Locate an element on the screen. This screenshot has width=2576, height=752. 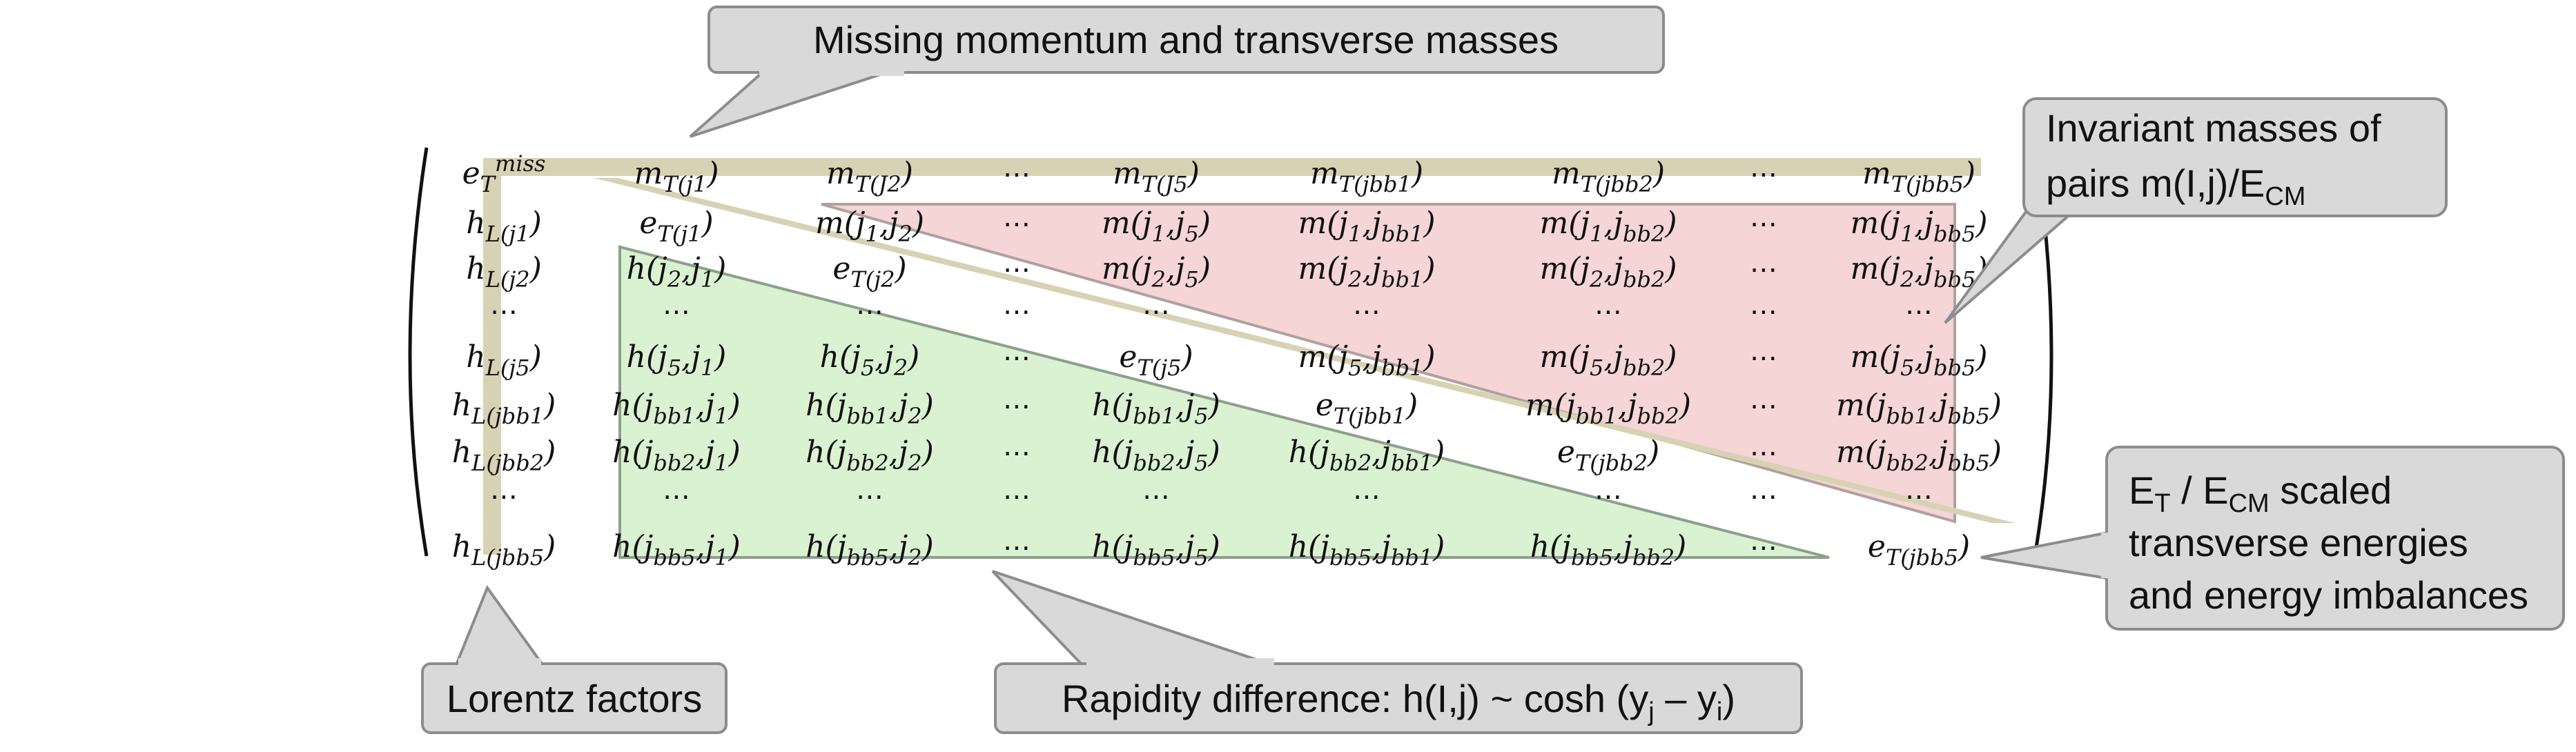
matrix-cell-r6-c5: h(jbb2,jbb1) is located at coordinates (1367, 455).